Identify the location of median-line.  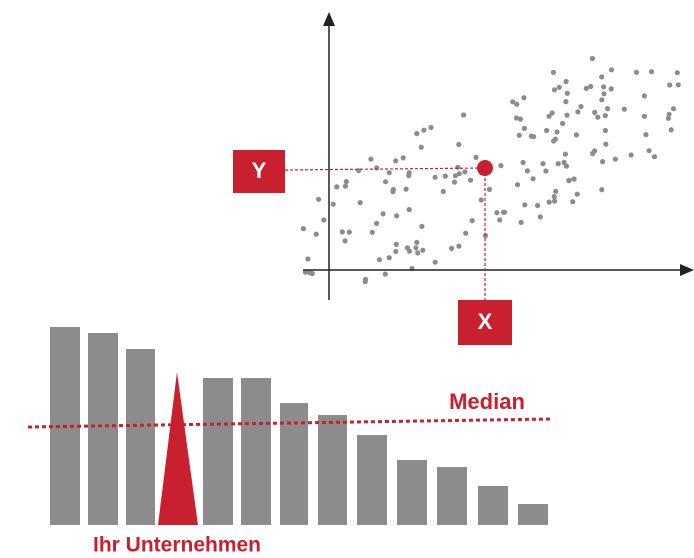
(290, 423).